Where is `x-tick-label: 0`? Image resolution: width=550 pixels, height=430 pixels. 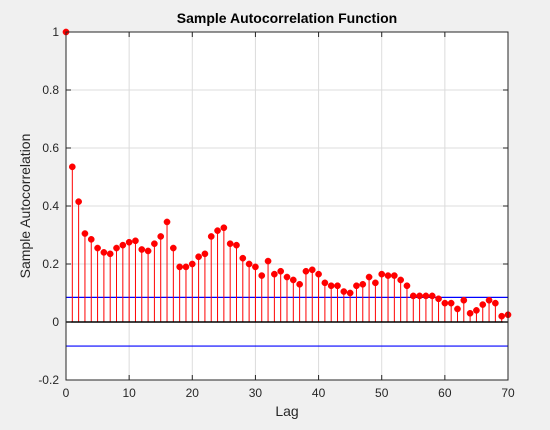
x-tick-label: 0 is located at coordinates (66, 393).